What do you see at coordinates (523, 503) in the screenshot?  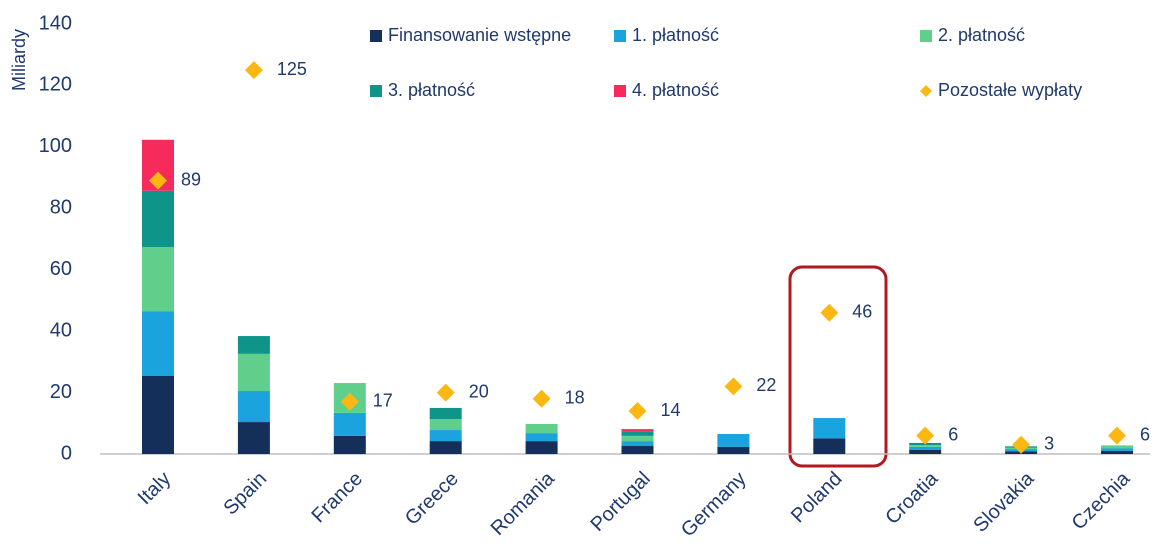 I see `x-tick-label: Romania` at bounding box center [523, 503].